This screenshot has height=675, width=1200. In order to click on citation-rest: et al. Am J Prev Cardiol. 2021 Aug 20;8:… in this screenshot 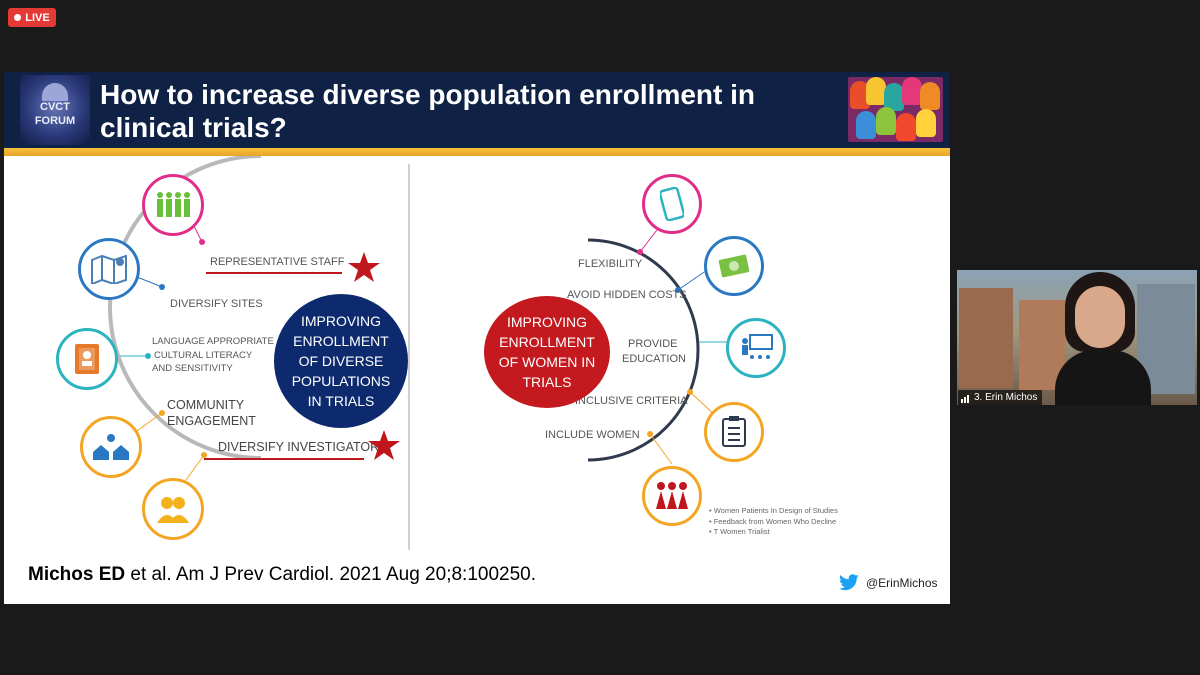, I will do `click(330, 574)`.